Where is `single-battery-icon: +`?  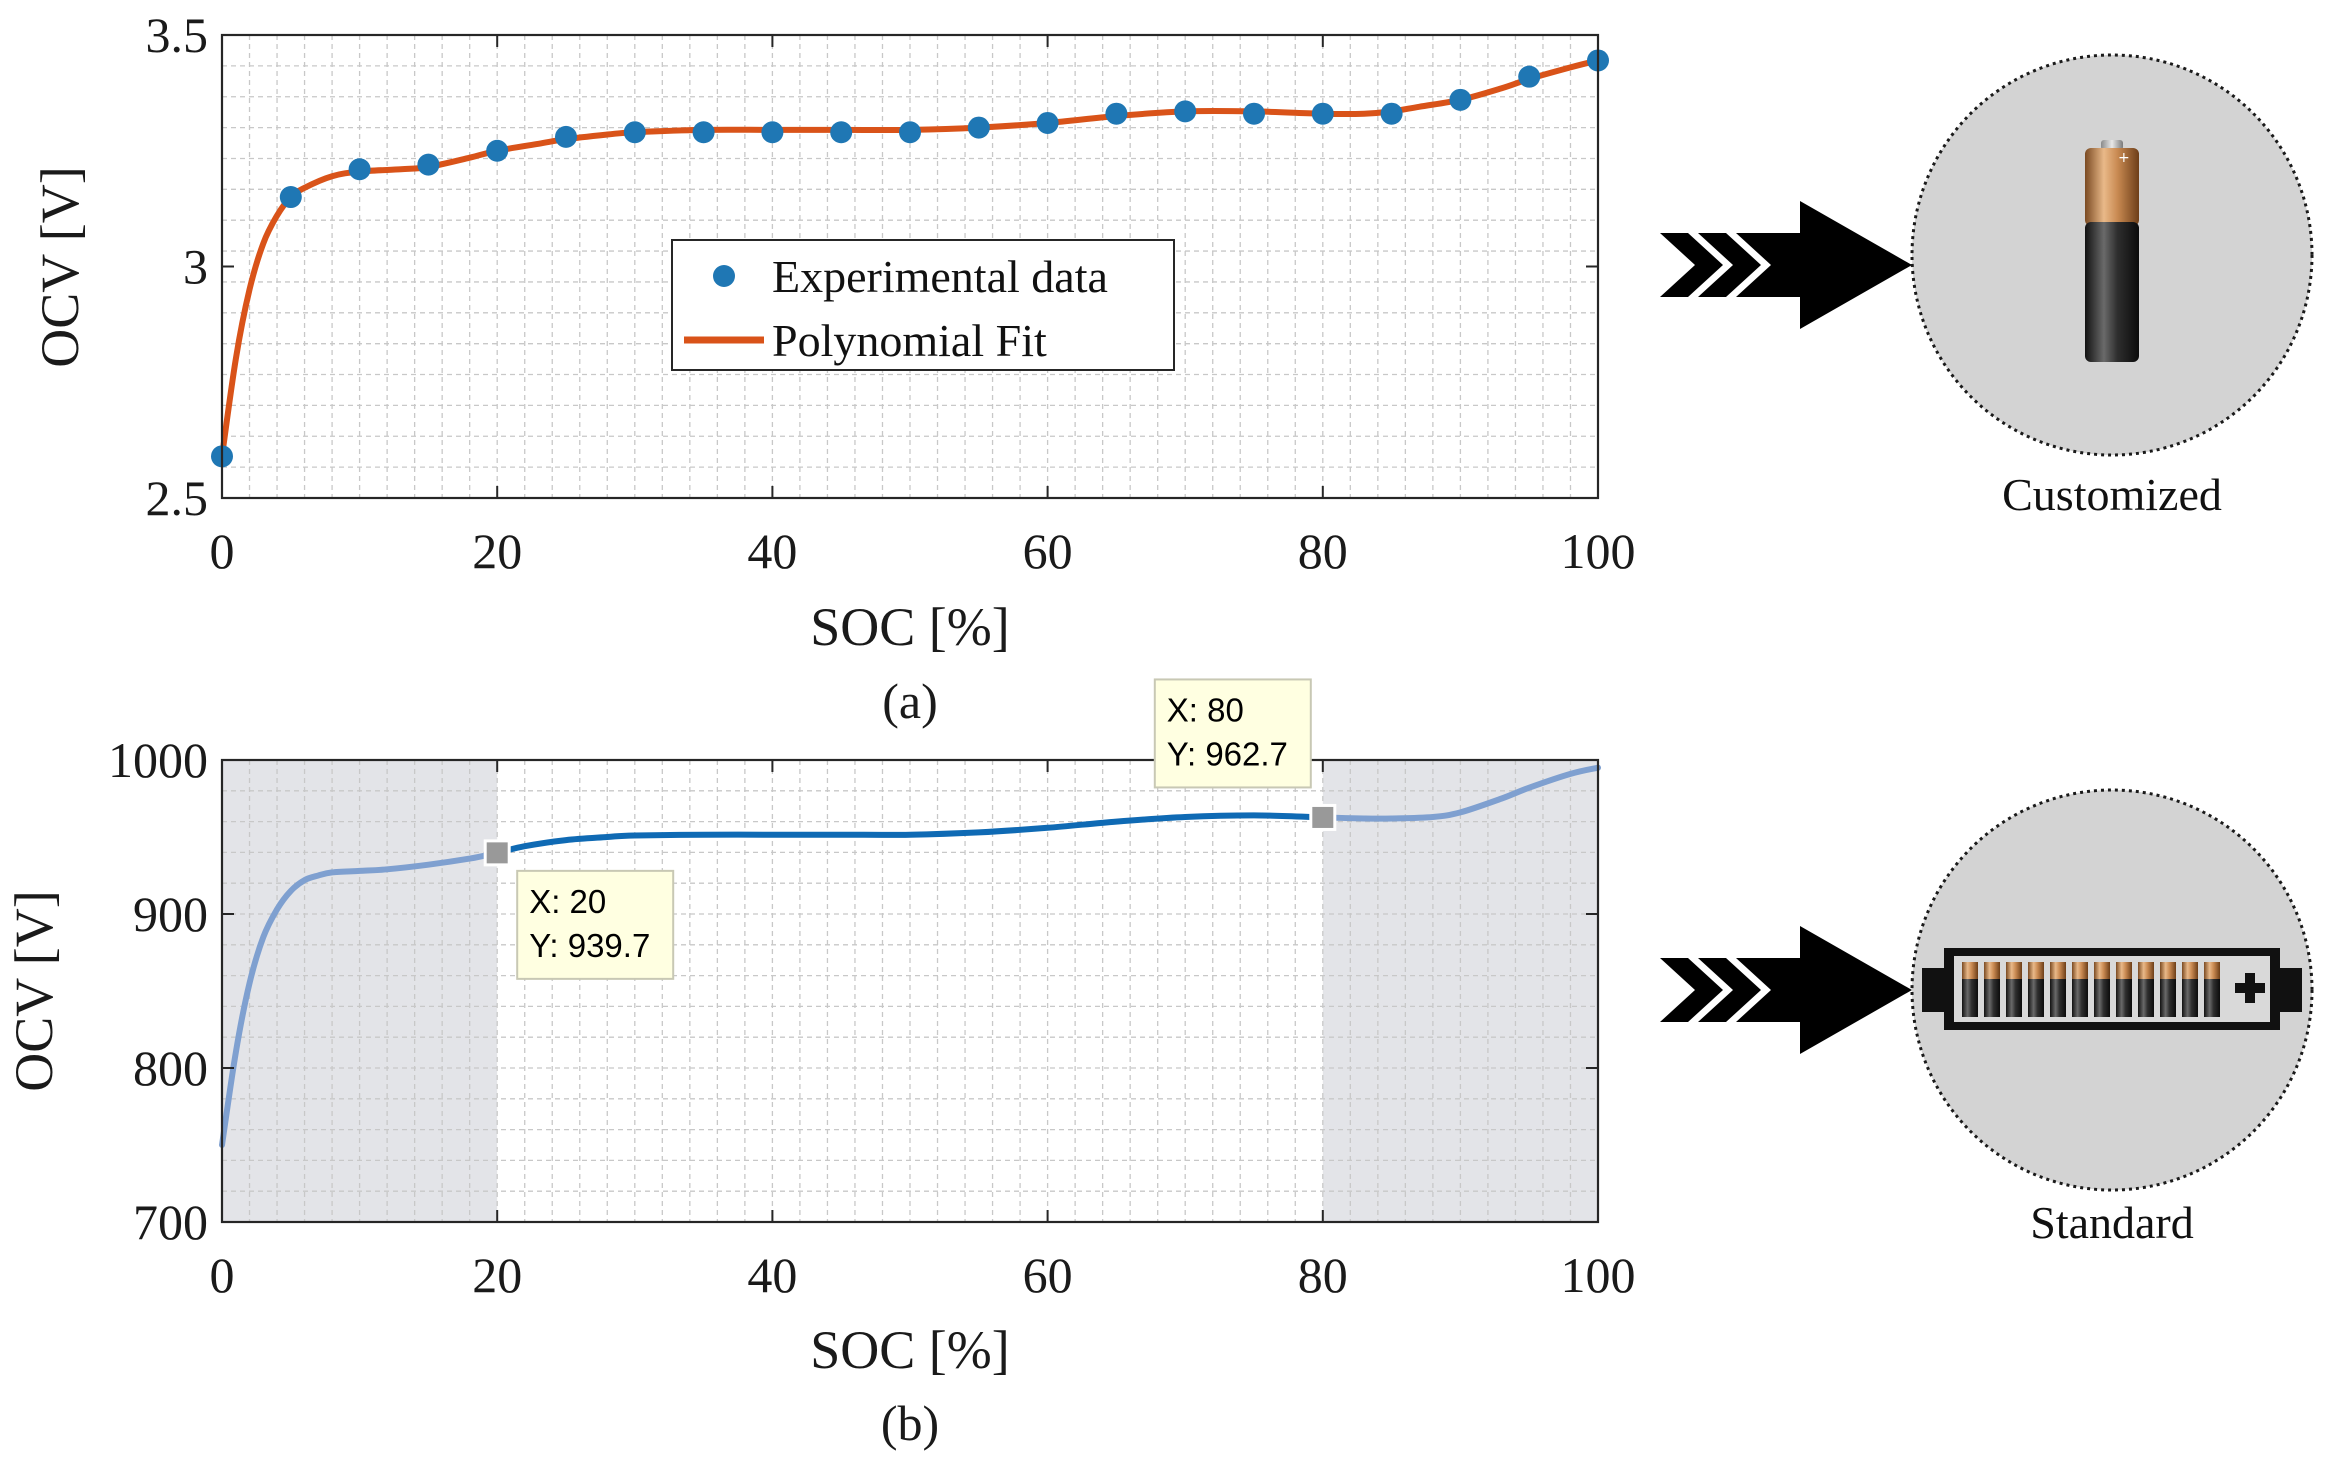
single-battery-icon: + is located at coordinates (2112, 251).